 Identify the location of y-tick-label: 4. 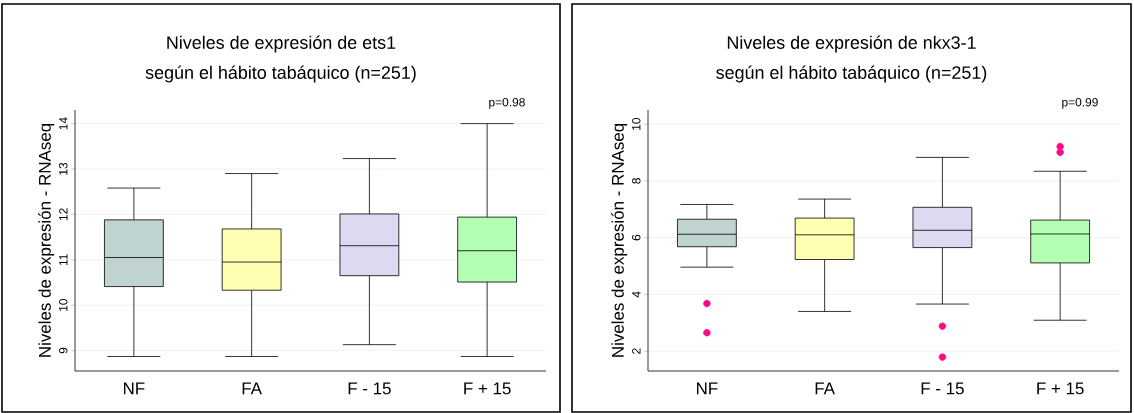
(636, 294).